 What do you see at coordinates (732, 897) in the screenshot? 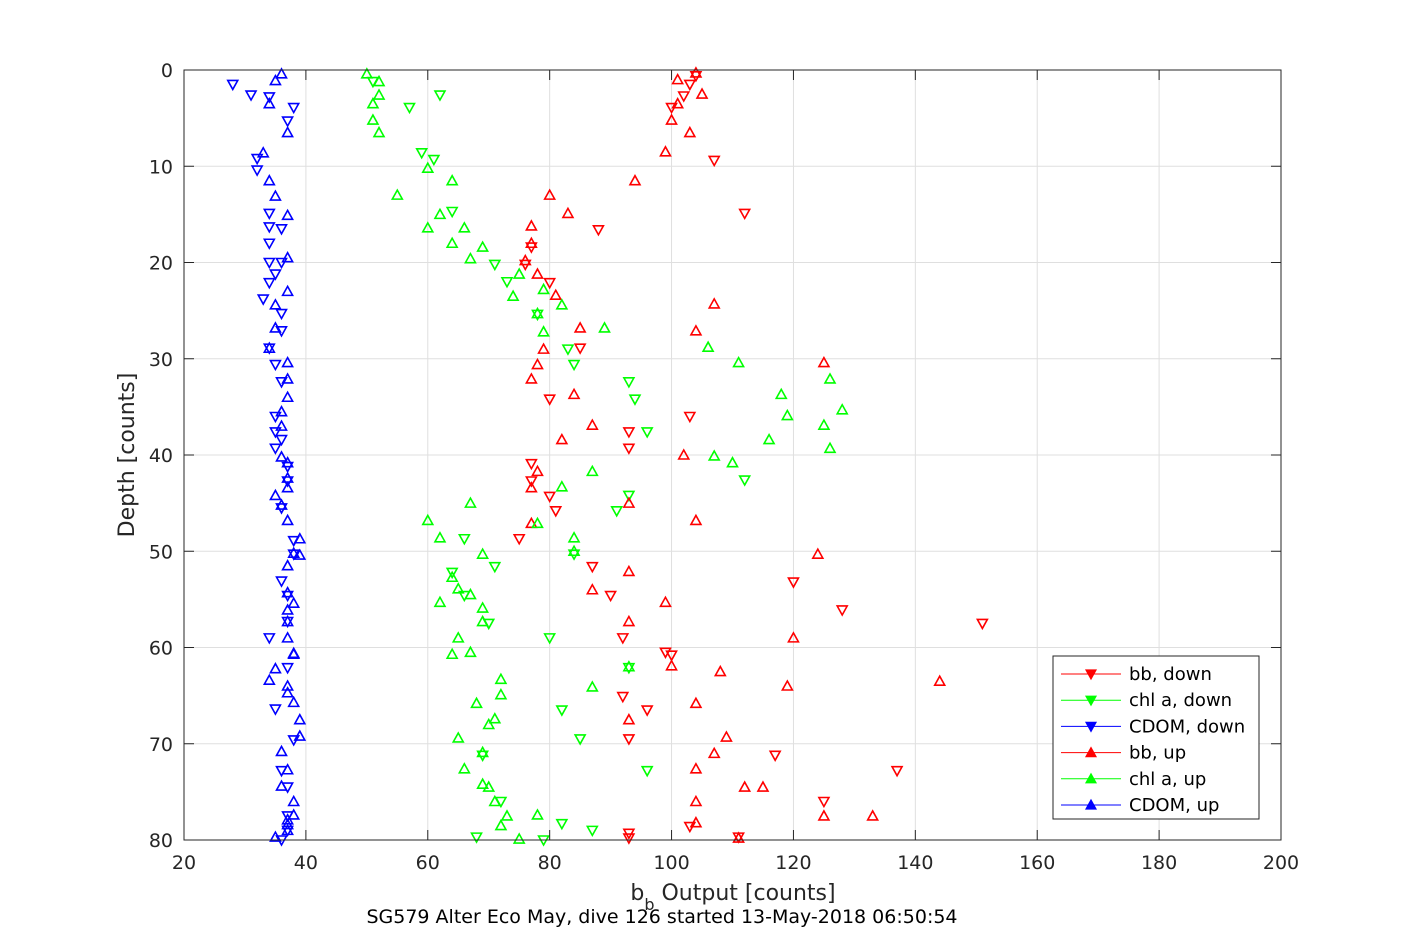
I see `x-axis-label: bb Output [counts]` at bounding box center [732, 897].